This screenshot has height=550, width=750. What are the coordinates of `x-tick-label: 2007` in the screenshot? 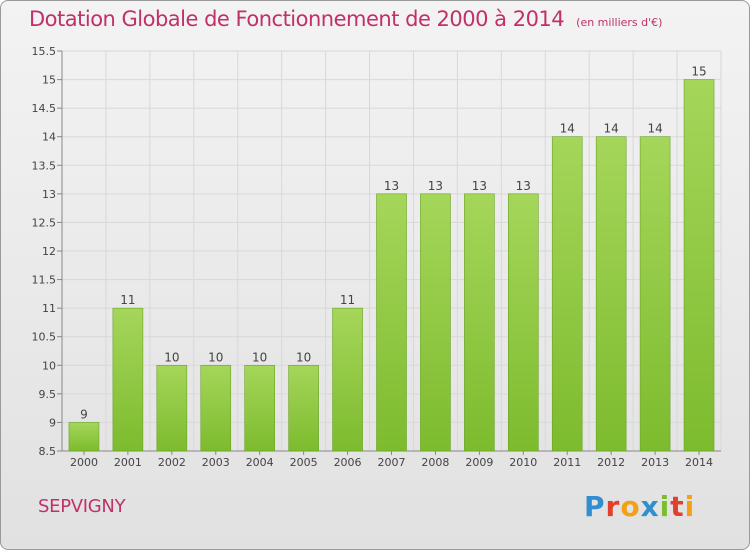 It's located at (392, 462).